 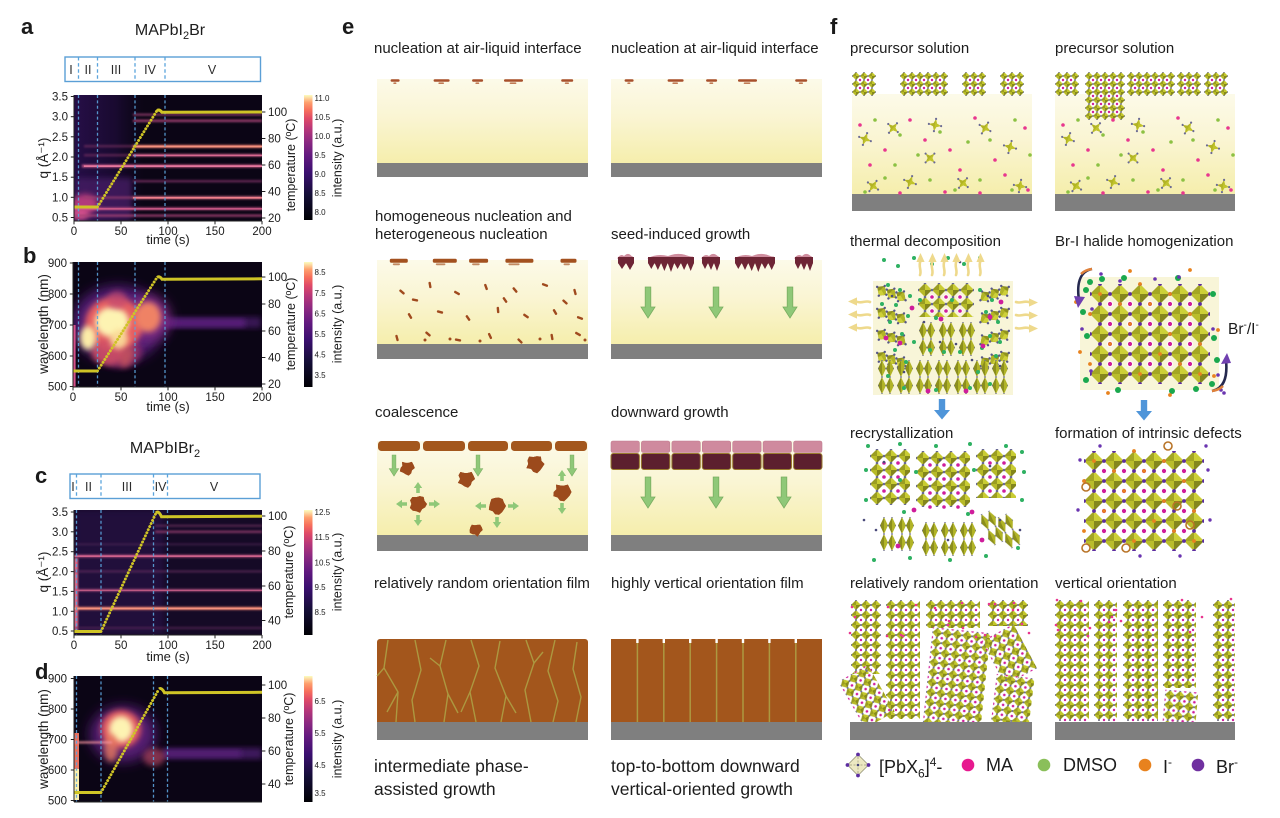 What do you see at coordinates (321, 174) in the screenshot?
I see `svg-text: 9.0` at bounding box center [321, 174].